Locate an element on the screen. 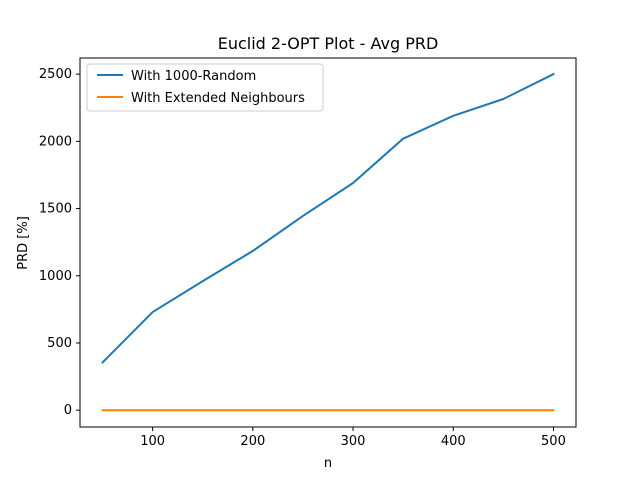  legend-label-1000-random: With 1000-Random is located at coordinates (193, 76).